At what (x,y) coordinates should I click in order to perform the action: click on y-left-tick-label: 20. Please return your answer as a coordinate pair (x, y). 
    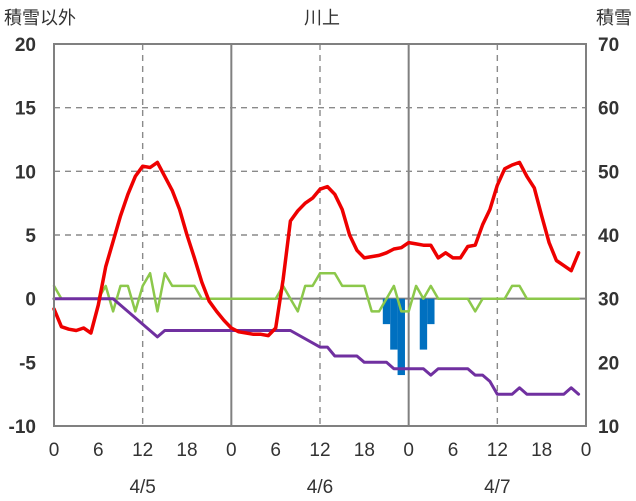
    Looking at the image, I should click on (25, 45).